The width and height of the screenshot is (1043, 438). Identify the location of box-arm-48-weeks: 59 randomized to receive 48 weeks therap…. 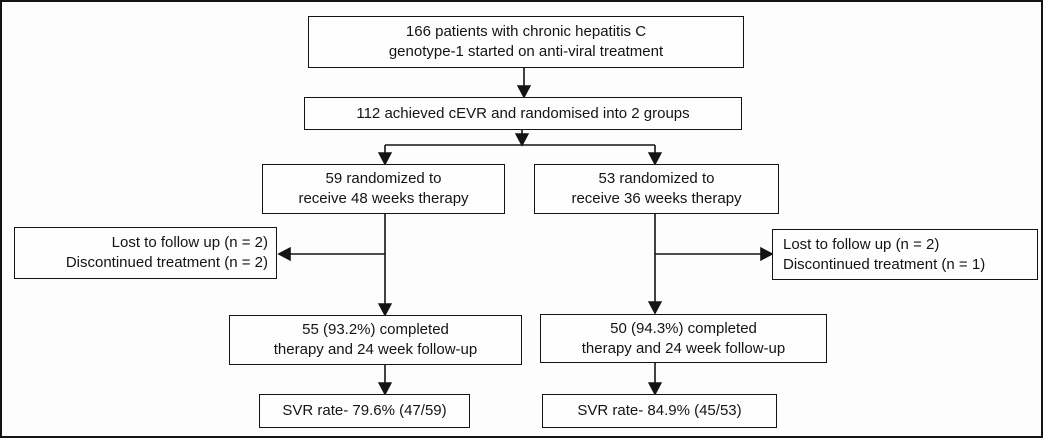
(383, 189).